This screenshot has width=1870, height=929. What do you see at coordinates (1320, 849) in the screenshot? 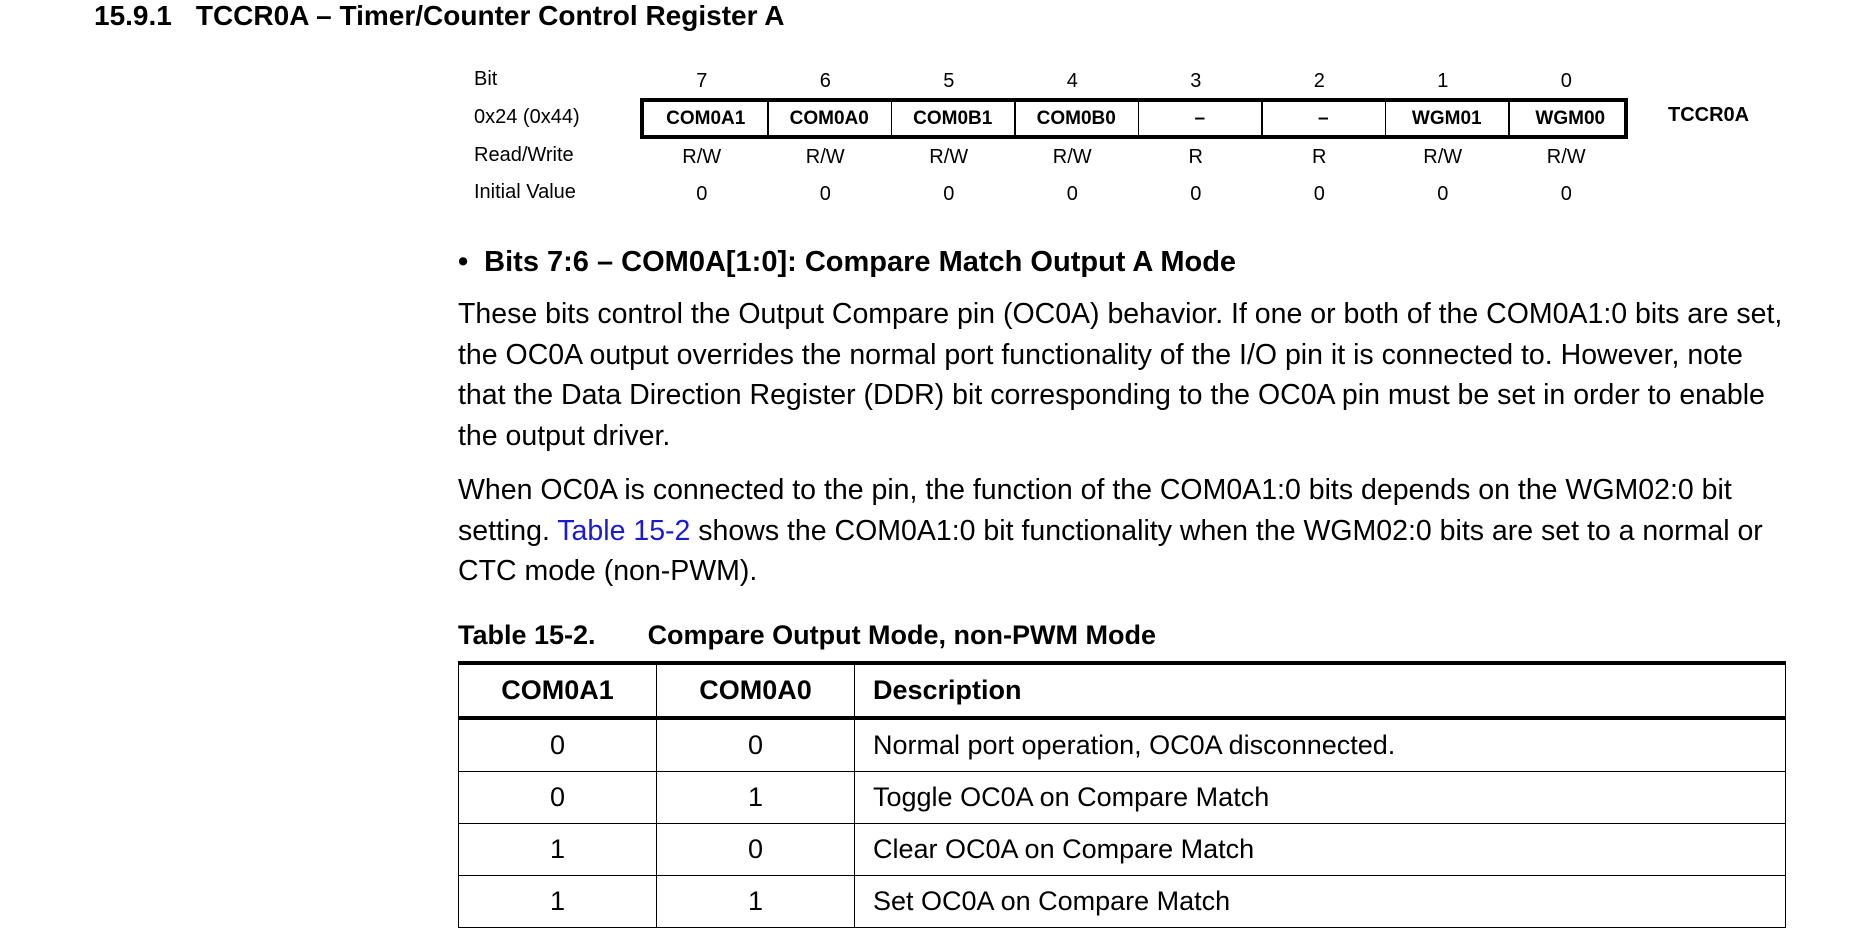
I see `cell-description: Clear OC0A on Compare Match` at bounding box center [1320, 849].